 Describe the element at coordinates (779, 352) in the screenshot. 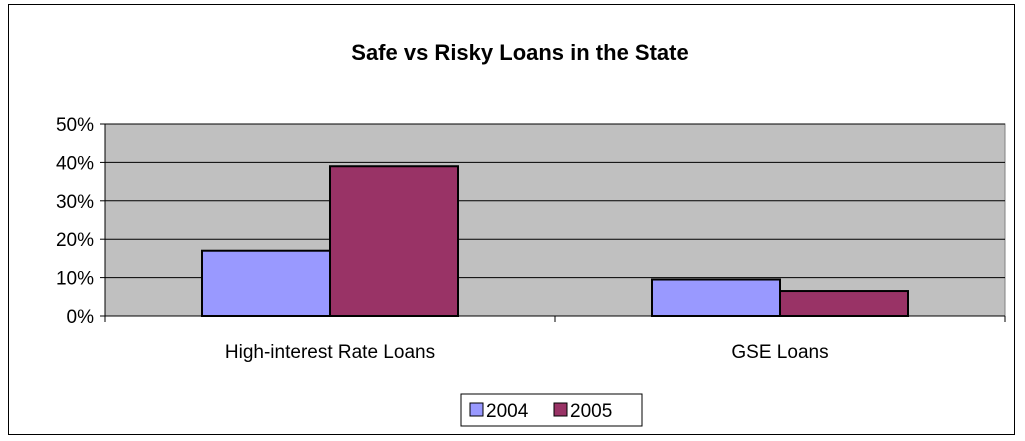

I see `x-tick-label: GSE Loans` at that location.